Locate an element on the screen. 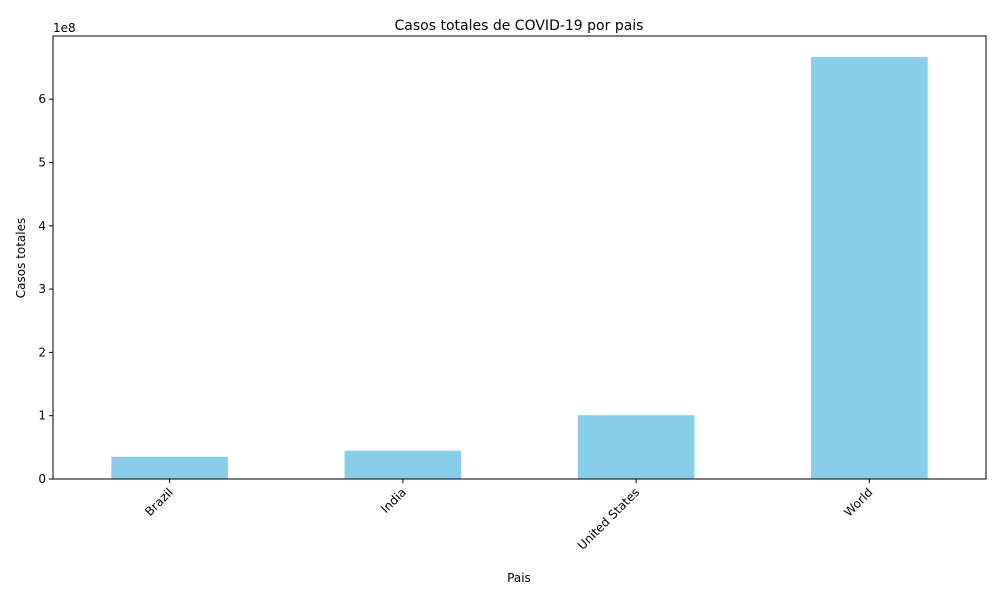 The image size is (1000, 604). x-tick-label: World is located at coordinates (858, 502).